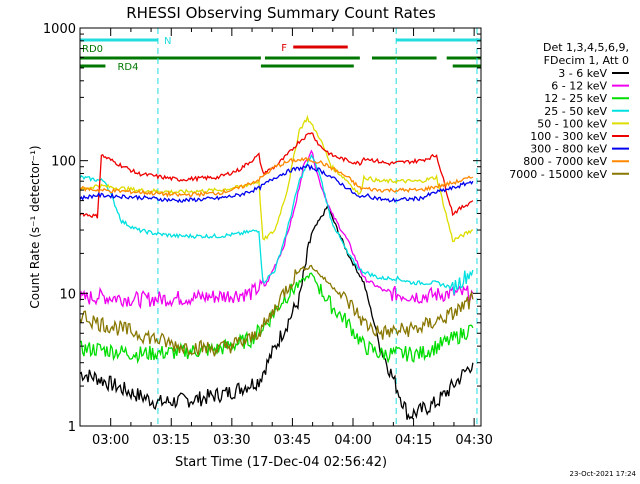 This screenshot has width=640, height=484. I want to click on legend-label-6-12-kev: 6 - 12 keV, so click(579, 86).